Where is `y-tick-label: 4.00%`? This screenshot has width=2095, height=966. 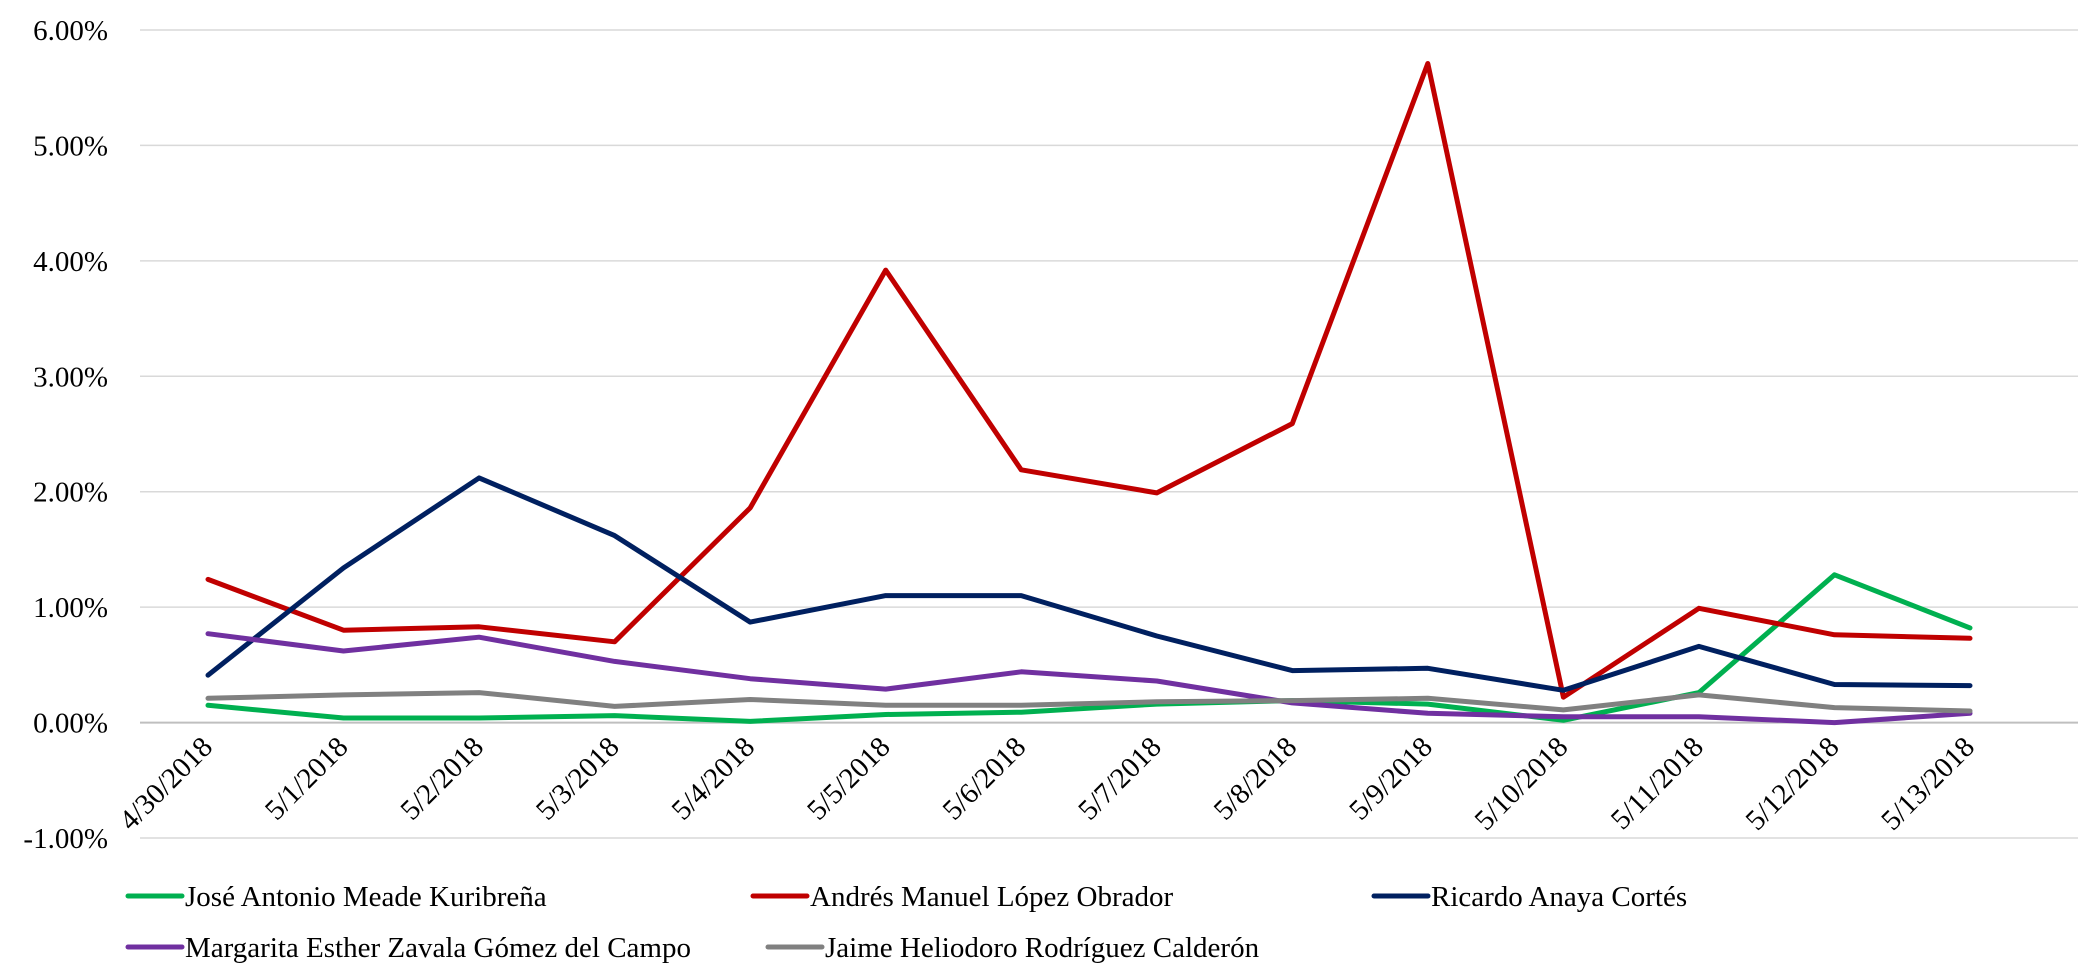
y-tick-label: 4.00% is located at coordinates (70, 262).